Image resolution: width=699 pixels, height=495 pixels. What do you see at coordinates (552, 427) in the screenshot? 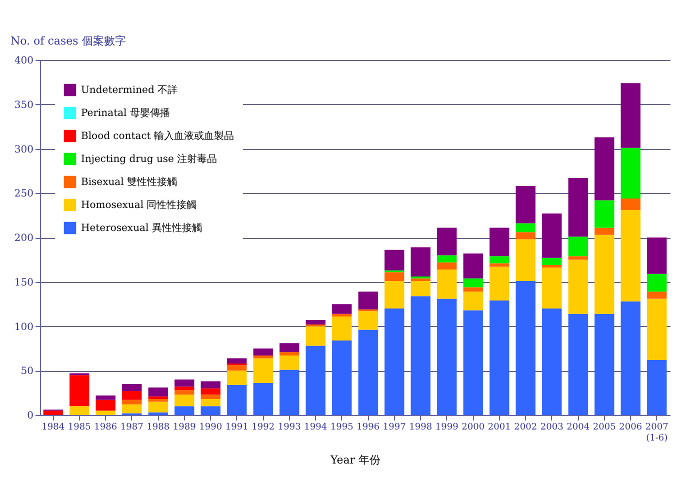
I see `x-tick-label: 2003` at bounding box center [552, 427].